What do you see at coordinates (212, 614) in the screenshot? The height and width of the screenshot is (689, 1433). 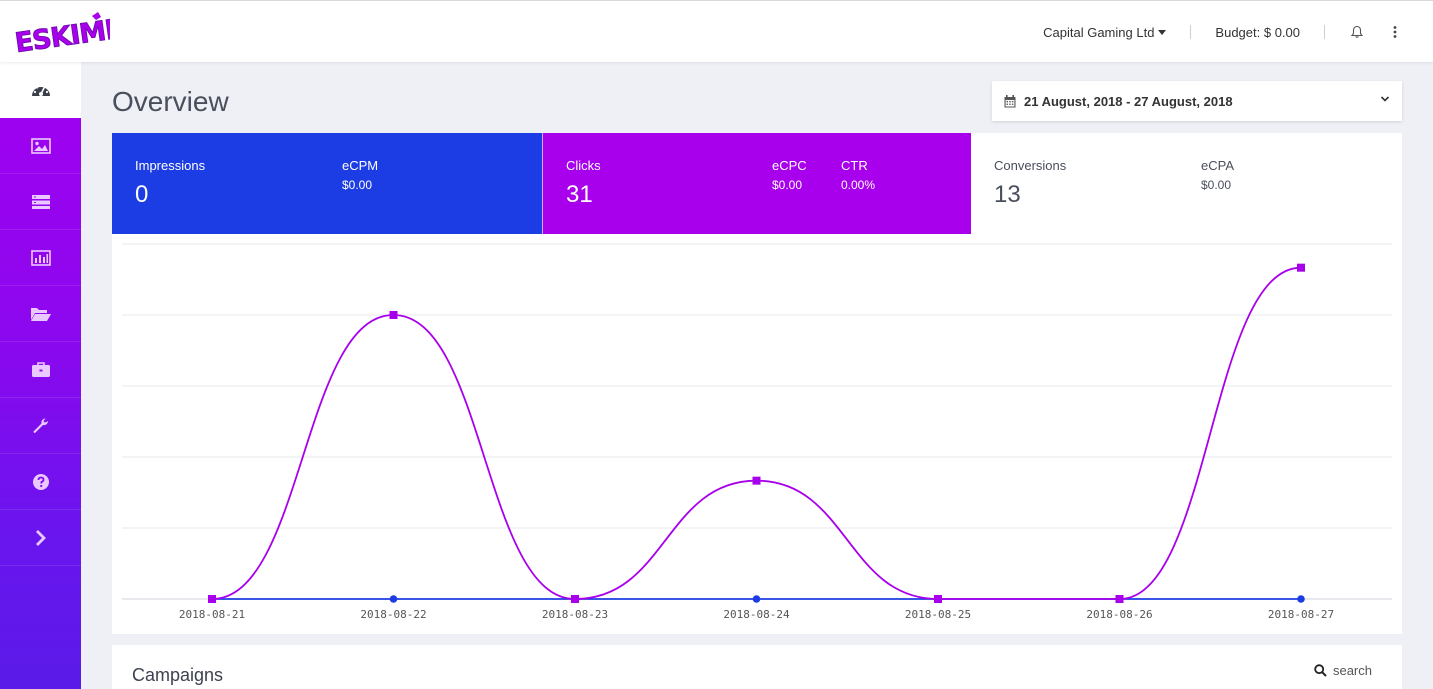 I see `x-tick-label: 2018-08-21` at bounding box center [212, 614].